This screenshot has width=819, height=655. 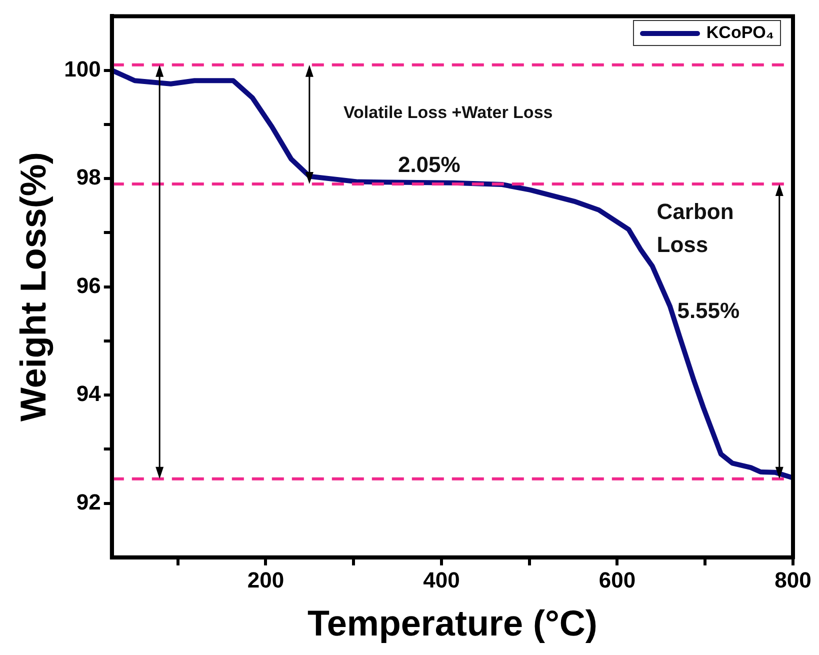 I want to click on x-axis-title: Temperature (°C), so click(x=453, y=623).